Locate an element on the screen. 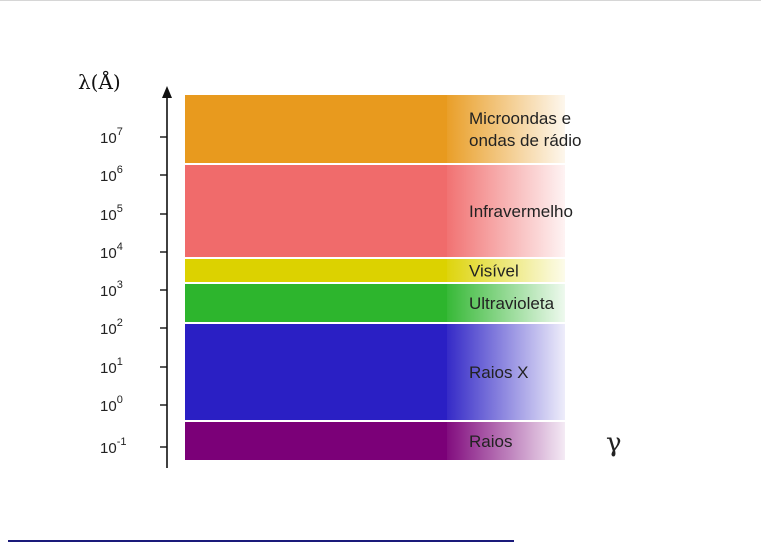 The height and width of the screenshot is (544, 761). bottom-divider is located at coordinates (261, 541).